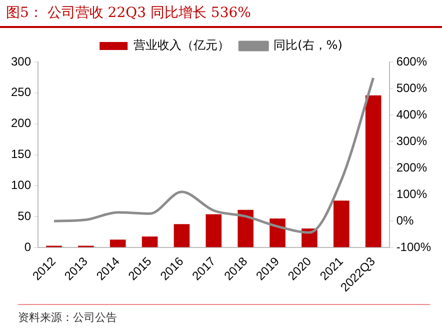 The height and width of the screenshot is (332, 442). What do you see at coordinates (412, 114) in the screenshot?
I see `y2-tick-label: 400%` at bounding box center [412, 114].